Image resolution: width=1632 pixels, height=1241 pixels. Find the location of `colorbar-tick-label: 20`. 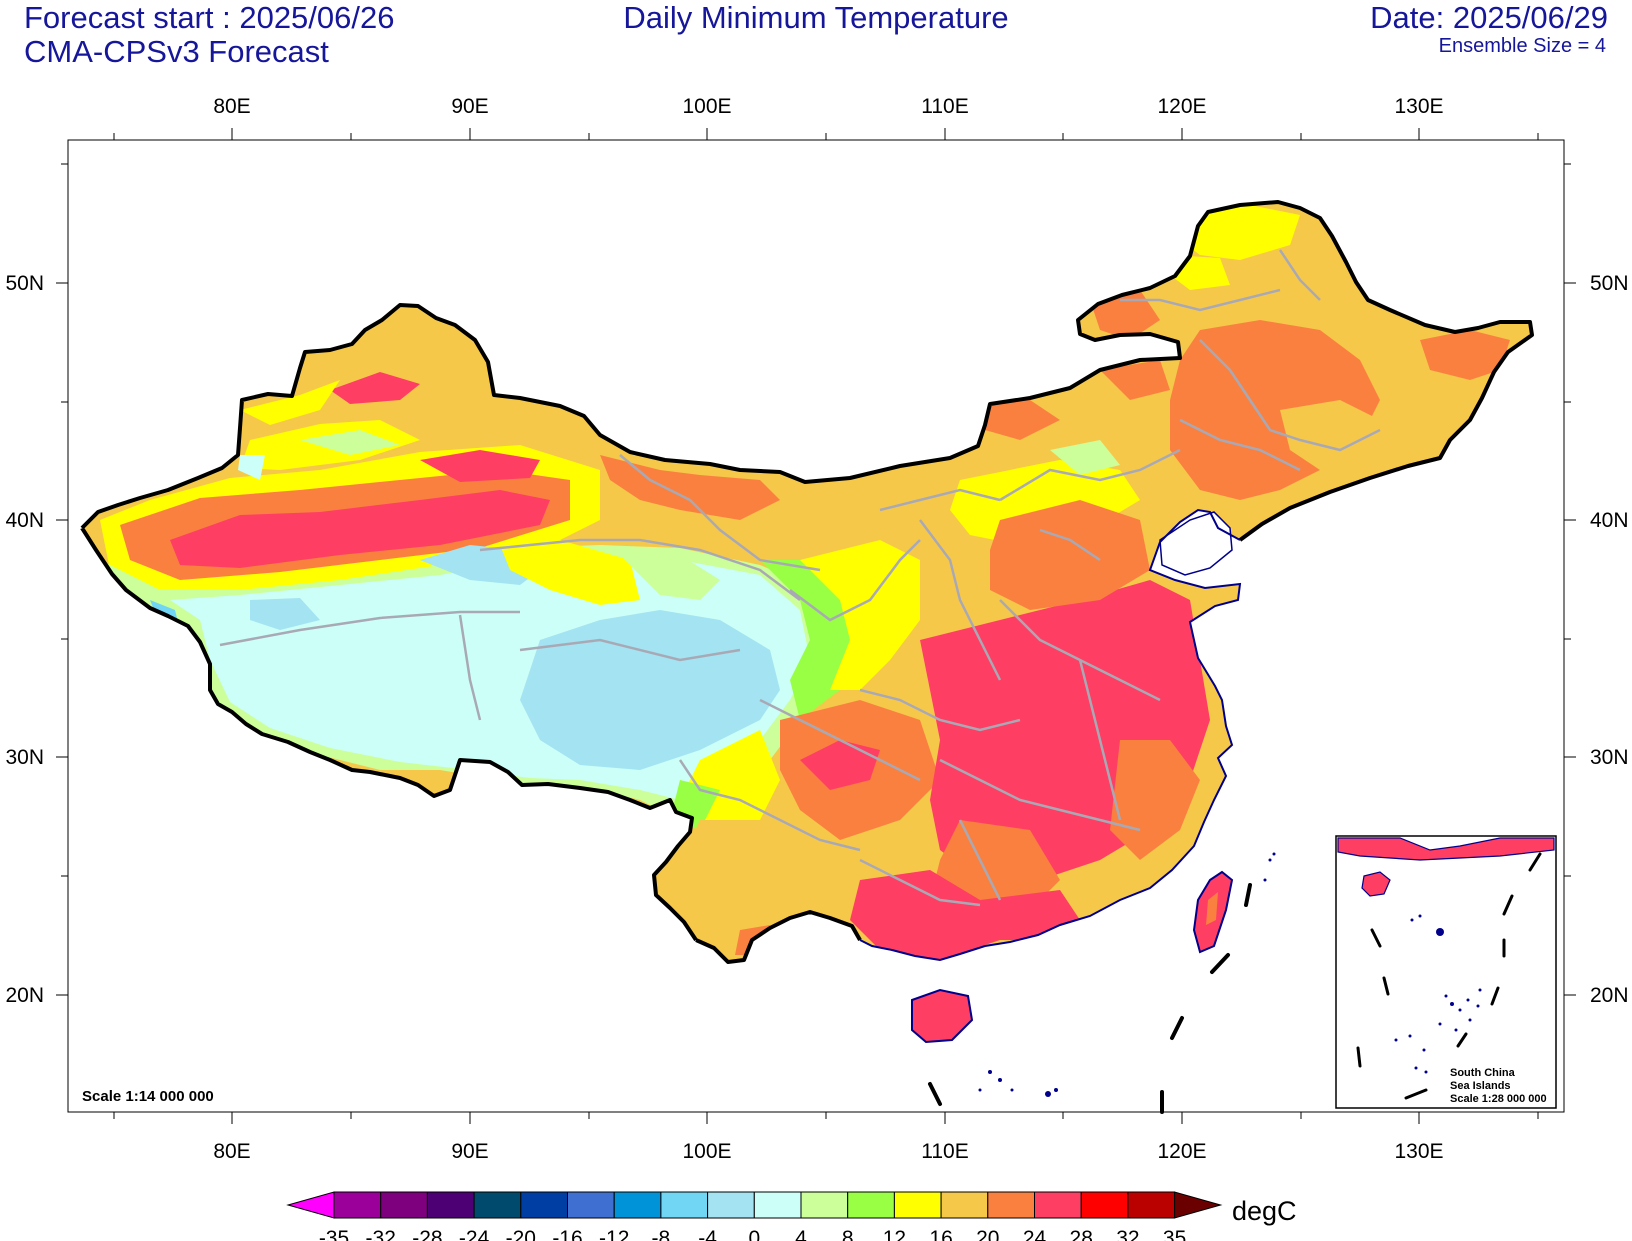

colorbar-tick-label: 20 is located at coordinates (987, 1234).